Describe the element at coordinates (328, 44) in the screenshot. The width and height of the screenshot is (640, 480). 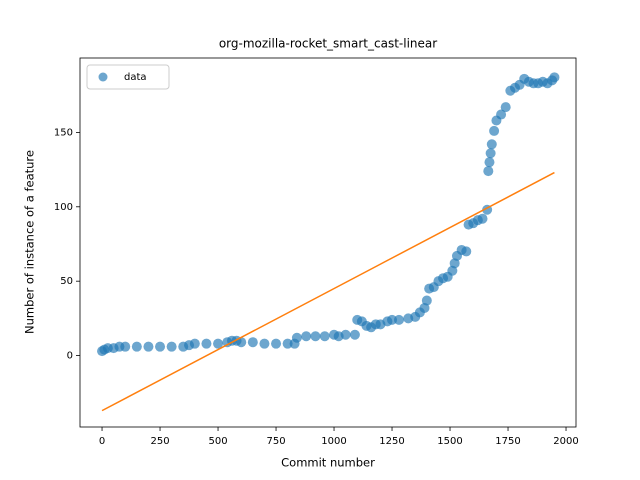
I see `chart-title: org-mozilla-rocket_smart_cast-linear` at that location.